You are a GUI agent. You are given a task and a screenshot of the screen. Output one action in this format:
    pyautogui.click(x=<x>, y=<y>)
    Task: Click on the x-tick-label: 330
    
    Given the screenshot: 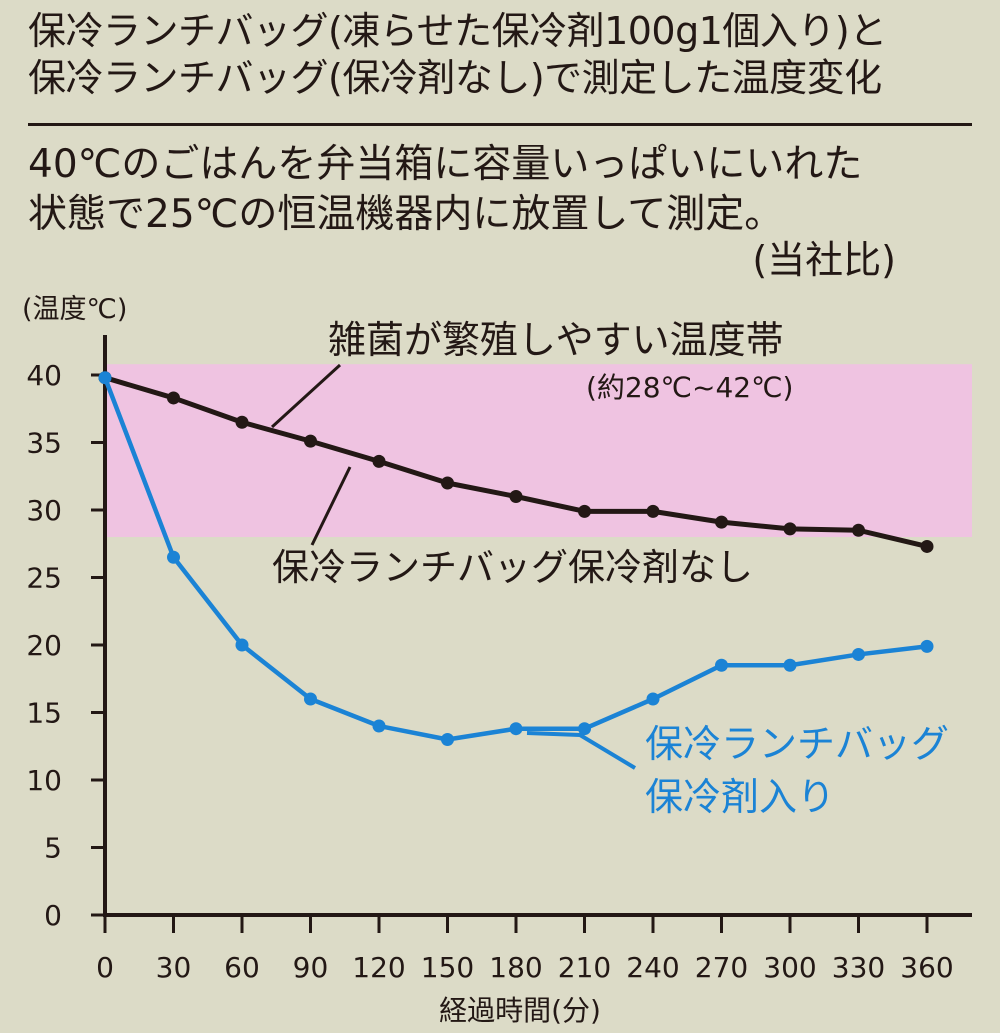 What is the action you would take?
    pyautogui.click(x=858, y=967)
    